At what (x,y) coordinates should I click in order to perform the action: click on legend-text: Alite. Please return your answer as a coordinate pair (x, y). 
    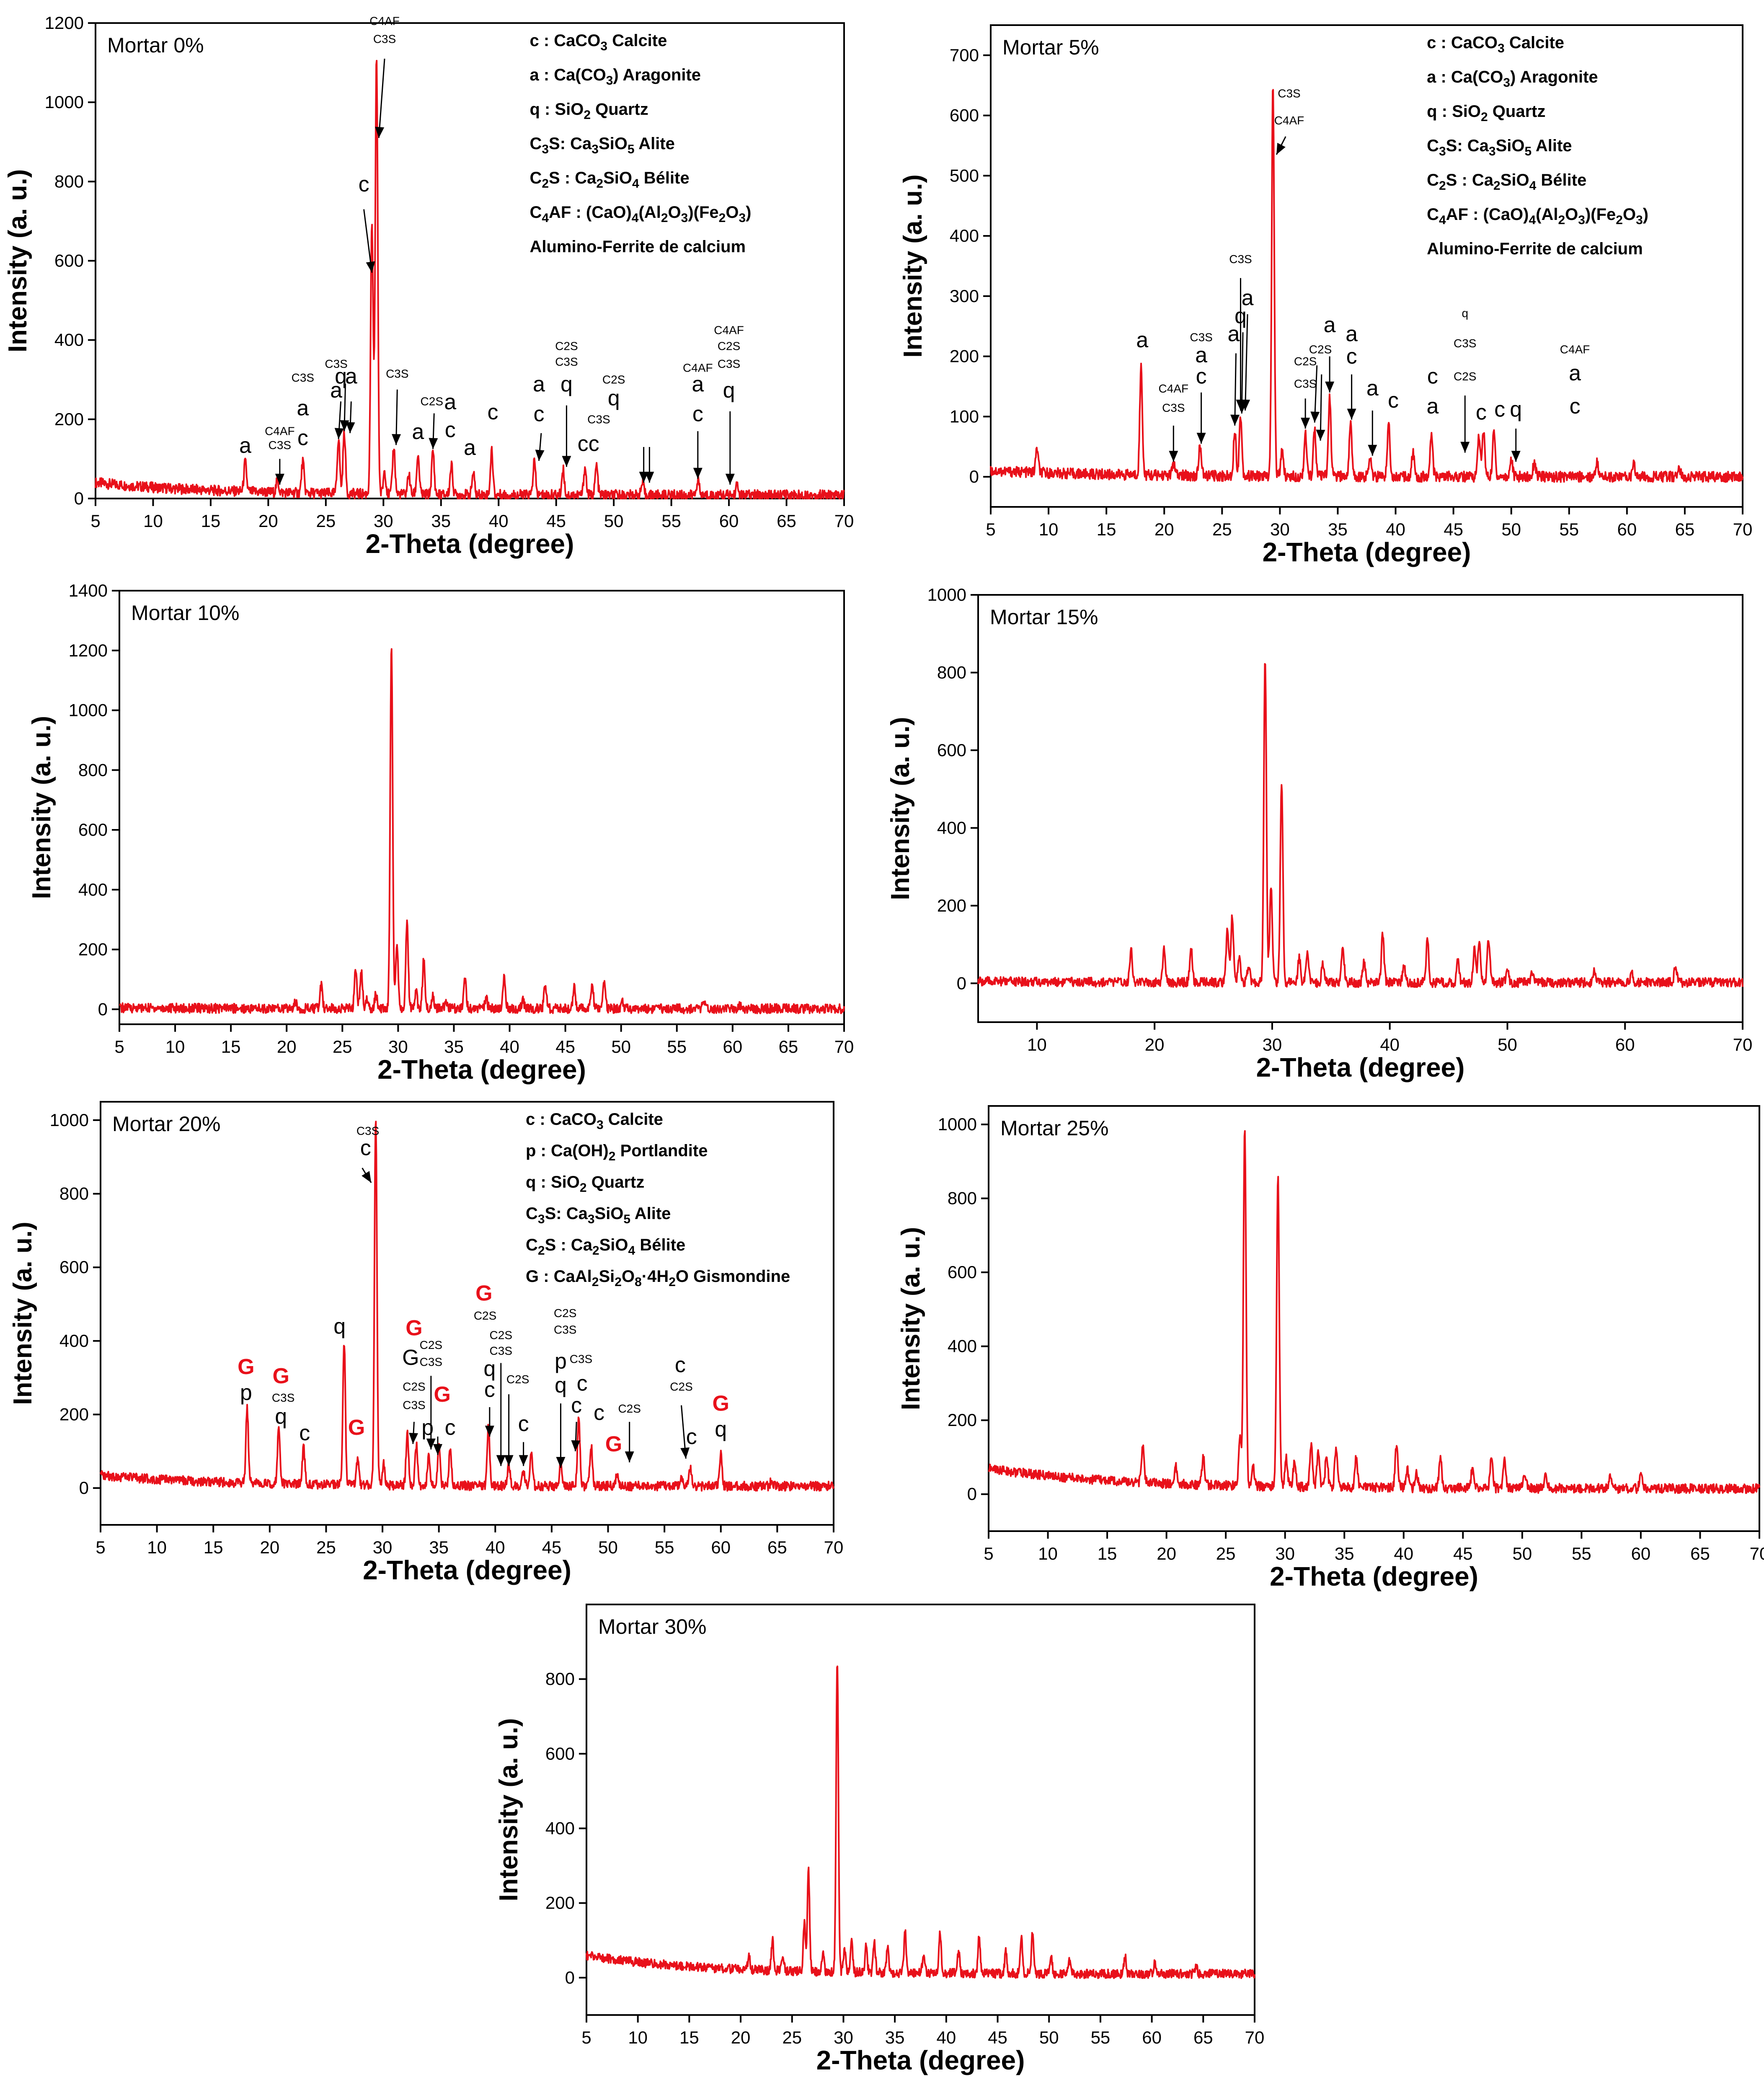
    Looking at the image, I should click on (1552, 146).